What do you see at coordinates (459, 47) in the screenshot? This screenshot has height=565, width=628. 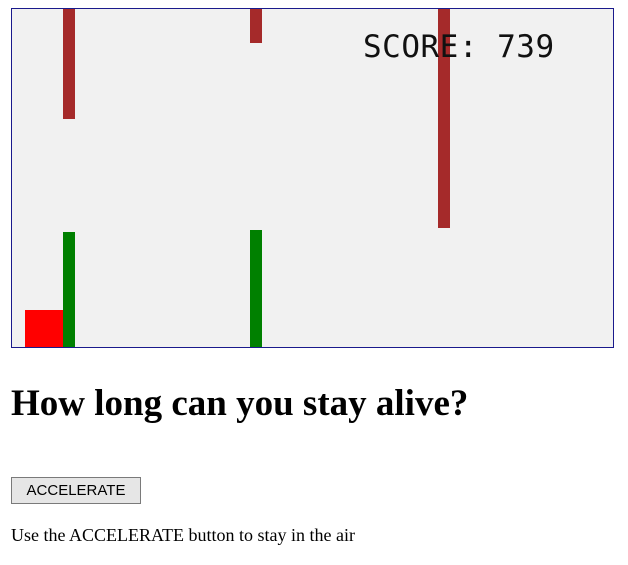 I see `score-display: SCORE: 739` at bounding box center [459, 47].